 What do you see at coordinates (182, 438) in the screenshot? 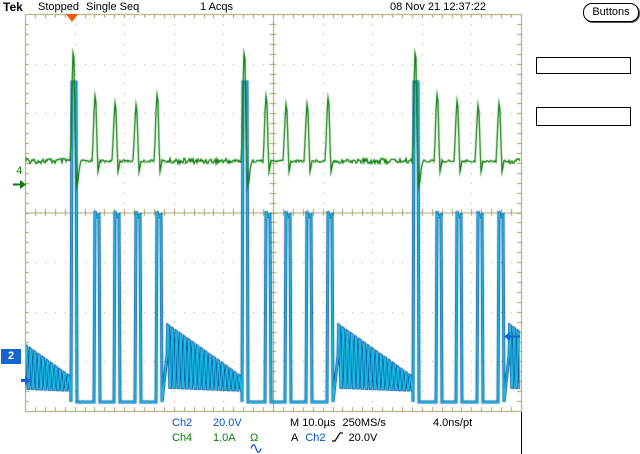
I see `ch4-name-readout: Ch4` at bounding box center [182, 438].